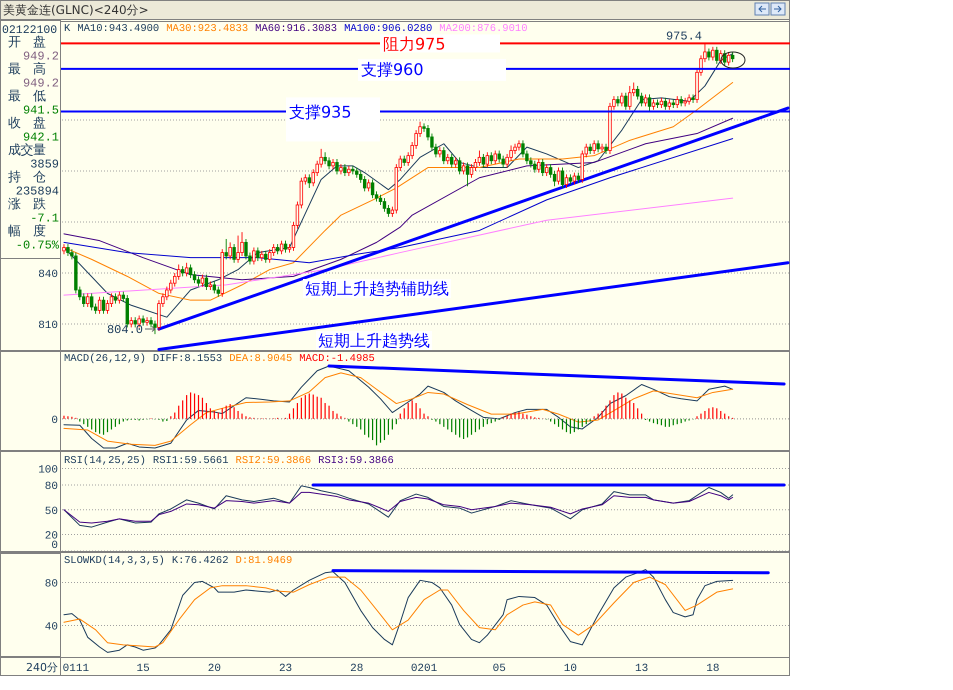 The height and width of the screenshot is (690, 953). I want to click on text: 涨 跌, so click(27, 204).